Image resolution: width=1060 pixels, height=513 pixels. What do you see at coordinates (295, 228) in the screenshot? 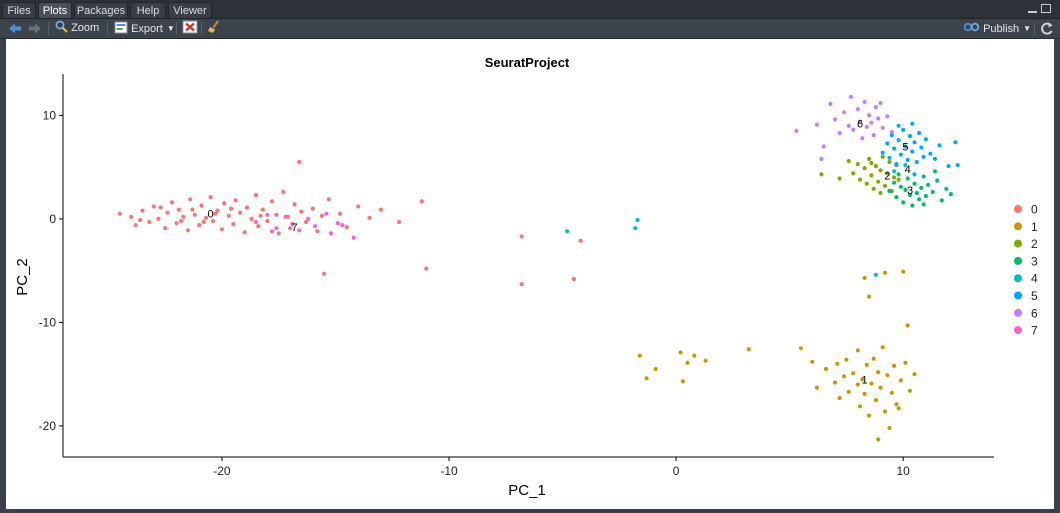
I see `cluster-label: 7` at bounding box center [295, 228].